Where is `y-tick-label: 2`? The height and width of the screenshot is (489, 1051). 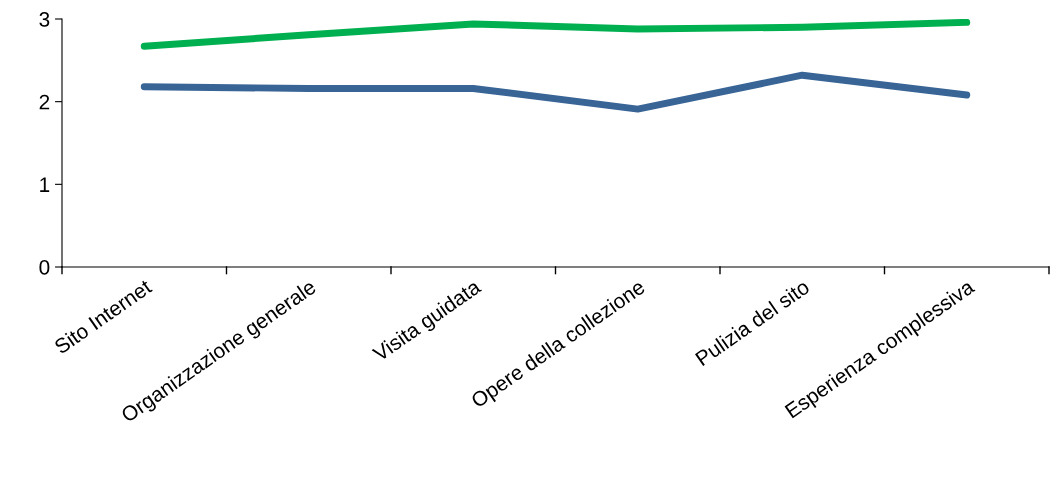
y-tick-label: 2 is located at coordinates (44, 102).